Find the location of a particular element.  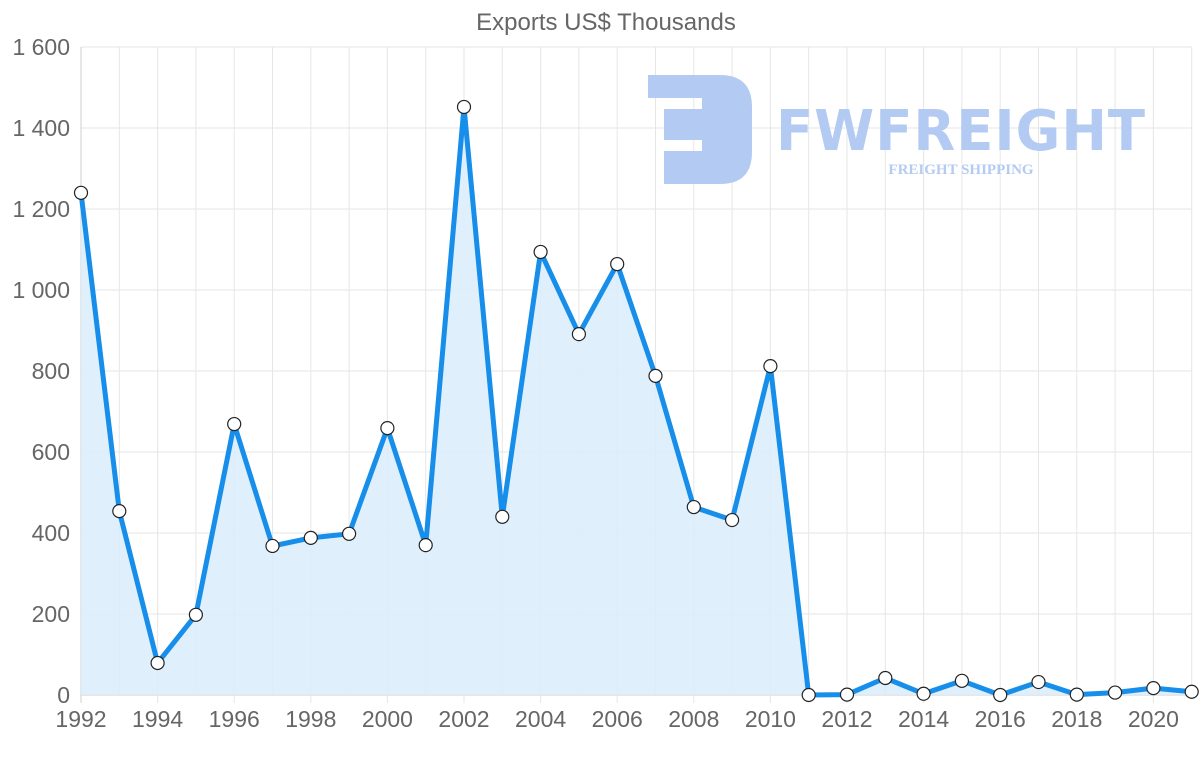

x-tick-label: 2010 is located at coordinates (770, 719).